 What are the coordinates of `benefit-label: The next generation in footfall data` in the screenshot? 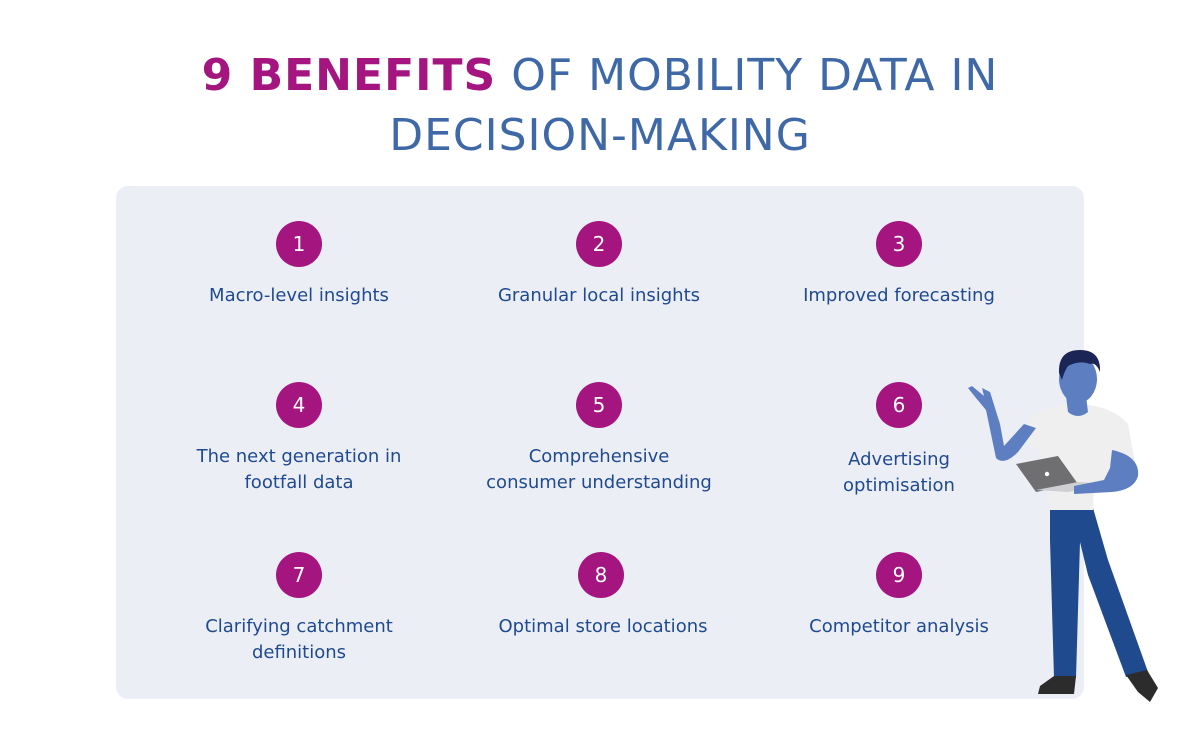 It's located at (299, 470).